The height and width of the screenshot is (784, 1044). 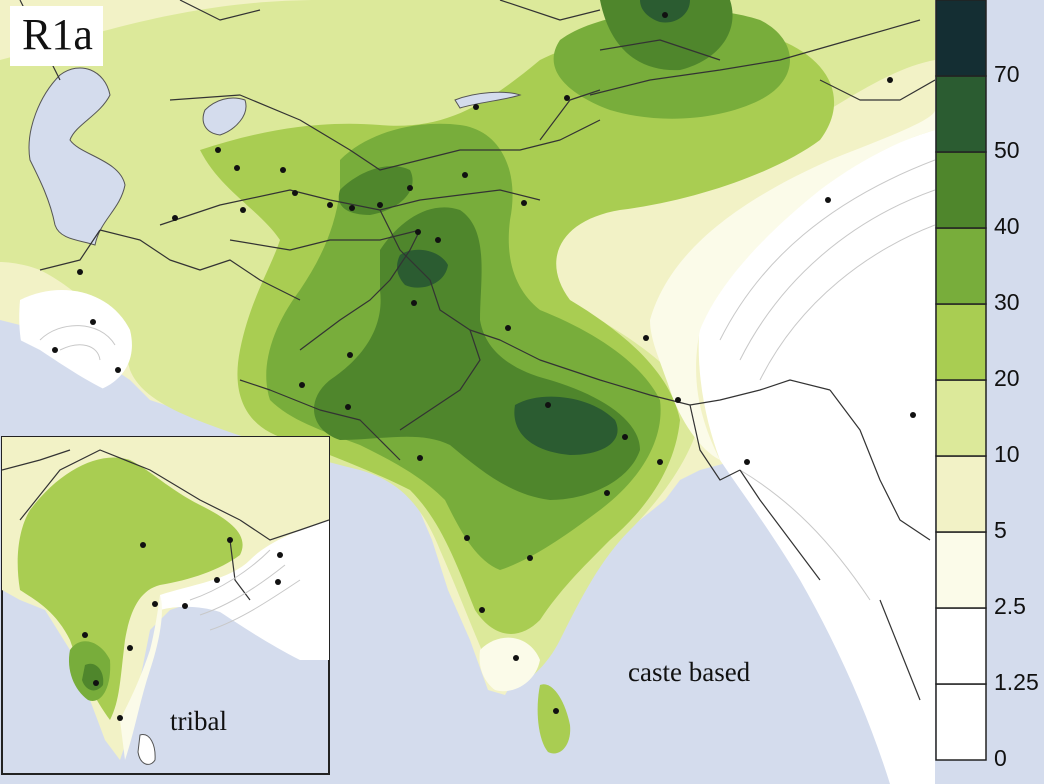 I want to click on persian-gulf, so click(x=90, y=385).